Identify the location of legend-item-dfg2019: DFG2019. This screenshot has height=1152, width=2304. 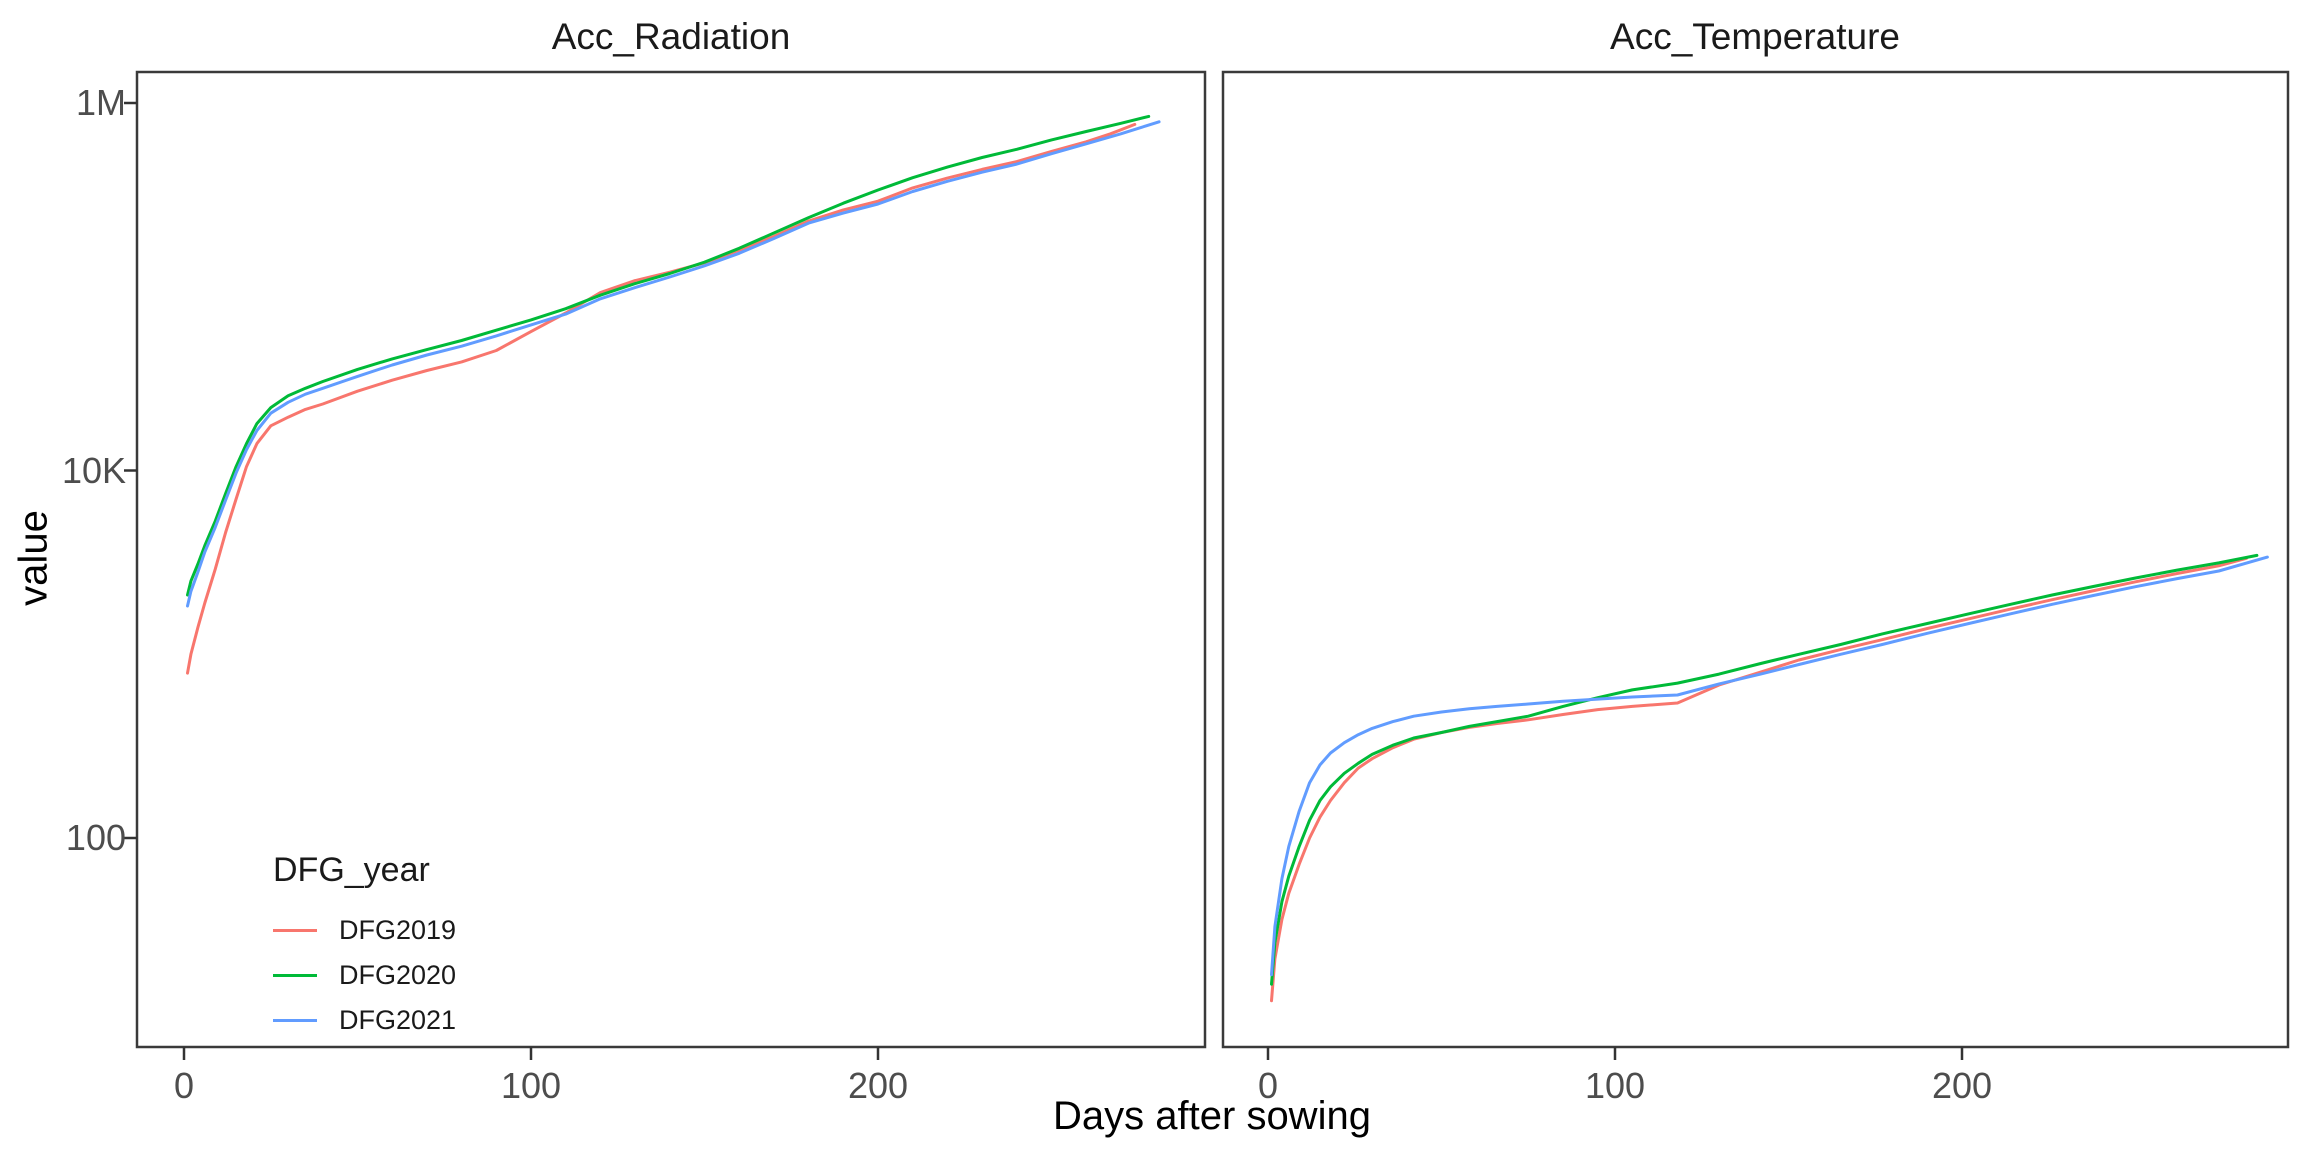
(364, 930).